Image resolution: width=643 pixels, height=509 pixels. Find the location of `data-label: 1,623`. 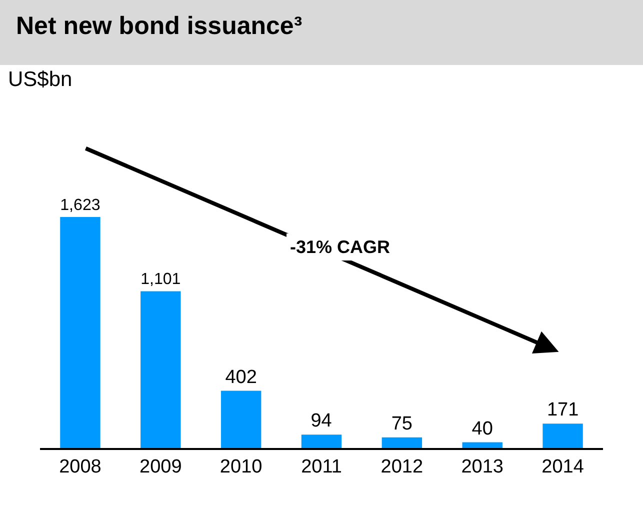

data-label: 1,623 is located at coordinates (80, 205).